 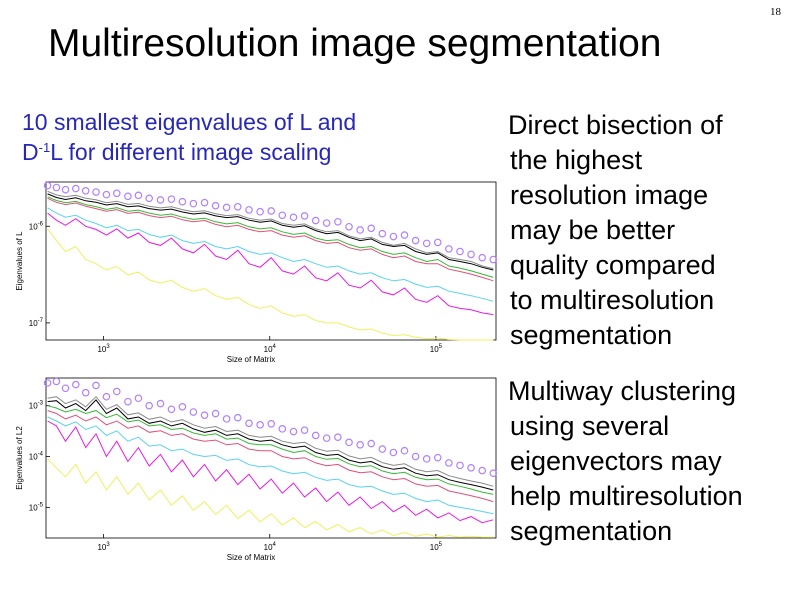 What do you see at coordinates (19, 458) in the screenshot?
I see `y-axis-label: Eigenvalues of L2` at bounding box center [19, 458].